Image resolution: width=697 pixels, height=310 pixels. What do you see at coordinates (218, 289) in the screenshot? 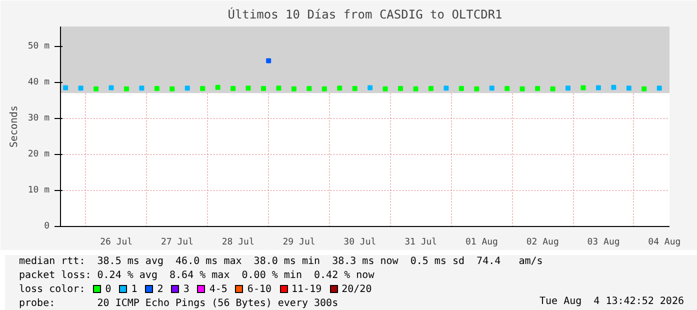
I see `legend-label: 4-5` at bounding box center [218, 289].